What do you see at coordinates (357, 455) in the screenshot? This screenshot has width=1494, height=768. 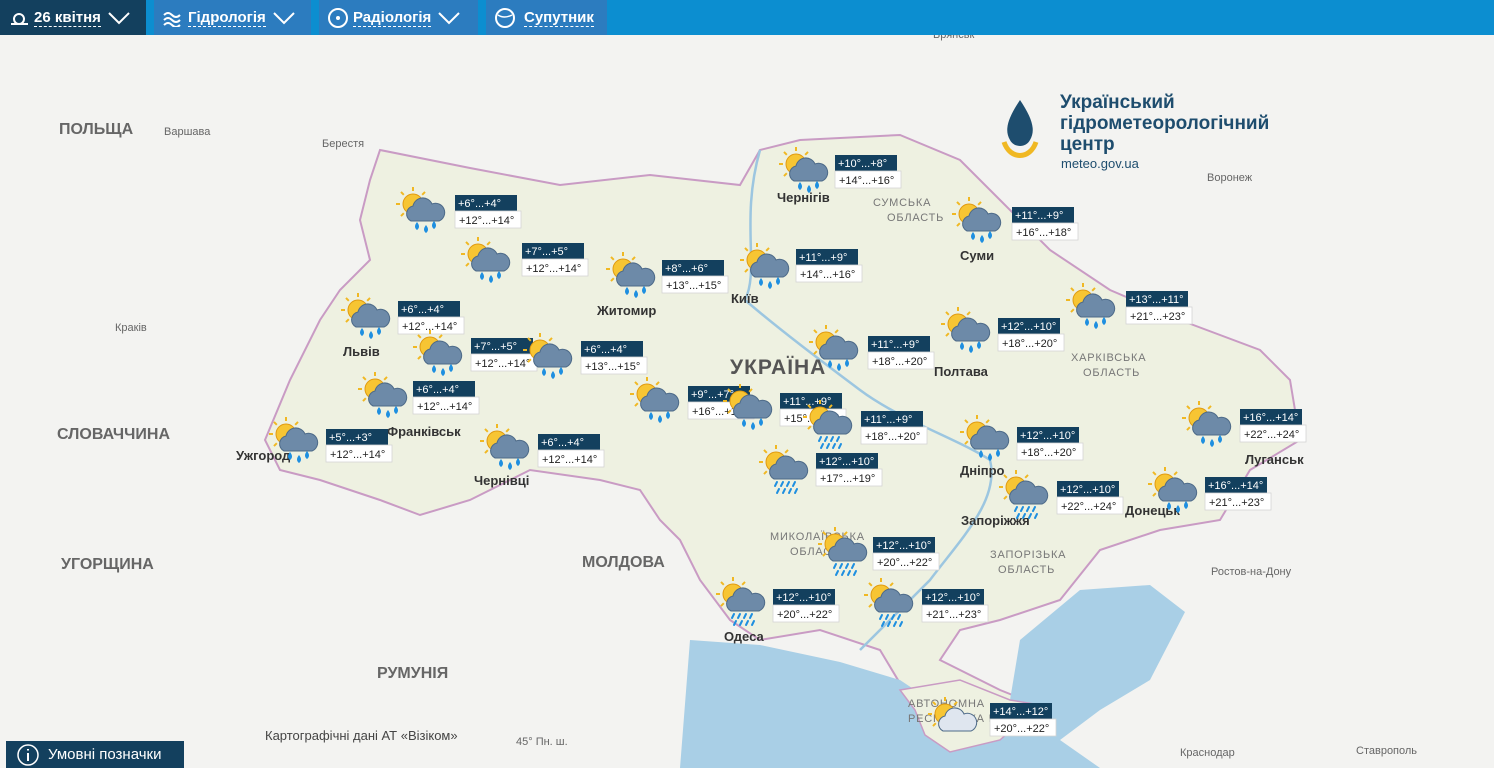 I see `day-temp: +12°...+14°` at bounding box center [357, 455].